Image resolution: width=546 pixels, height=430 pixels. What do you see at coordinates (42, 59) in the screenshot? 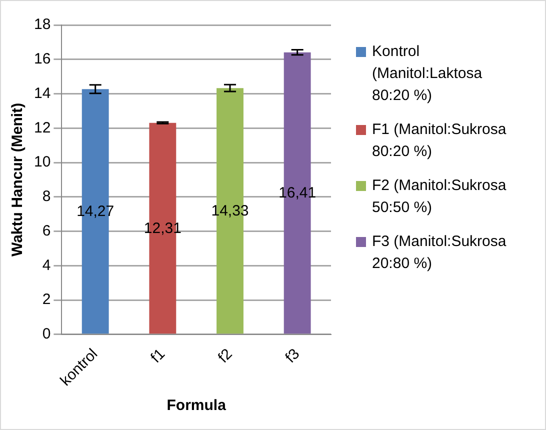
I see `y-tick-label: 16` at bounding box center [42, 59].